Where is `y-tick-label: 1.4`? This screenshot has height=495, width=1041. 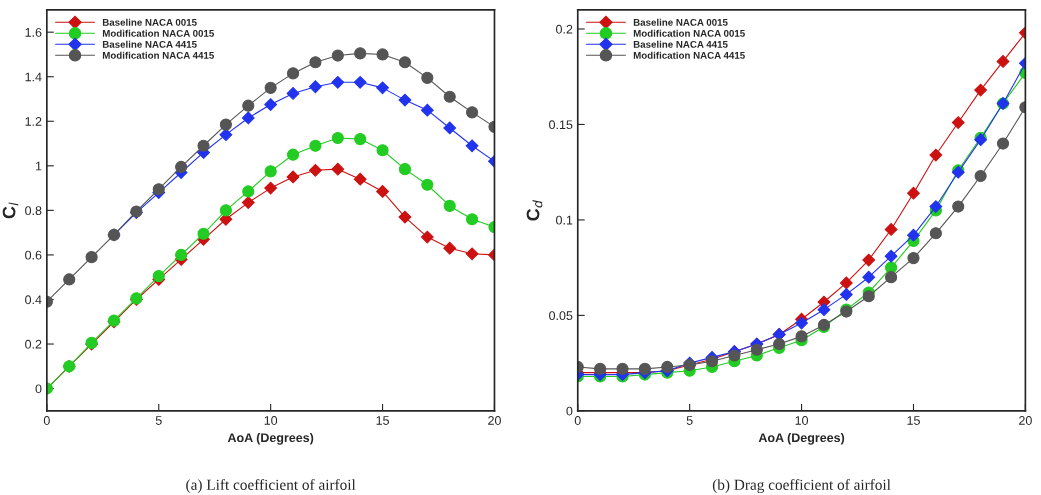
y-tick-label: 1.4 is located at coordinates (33, 77).